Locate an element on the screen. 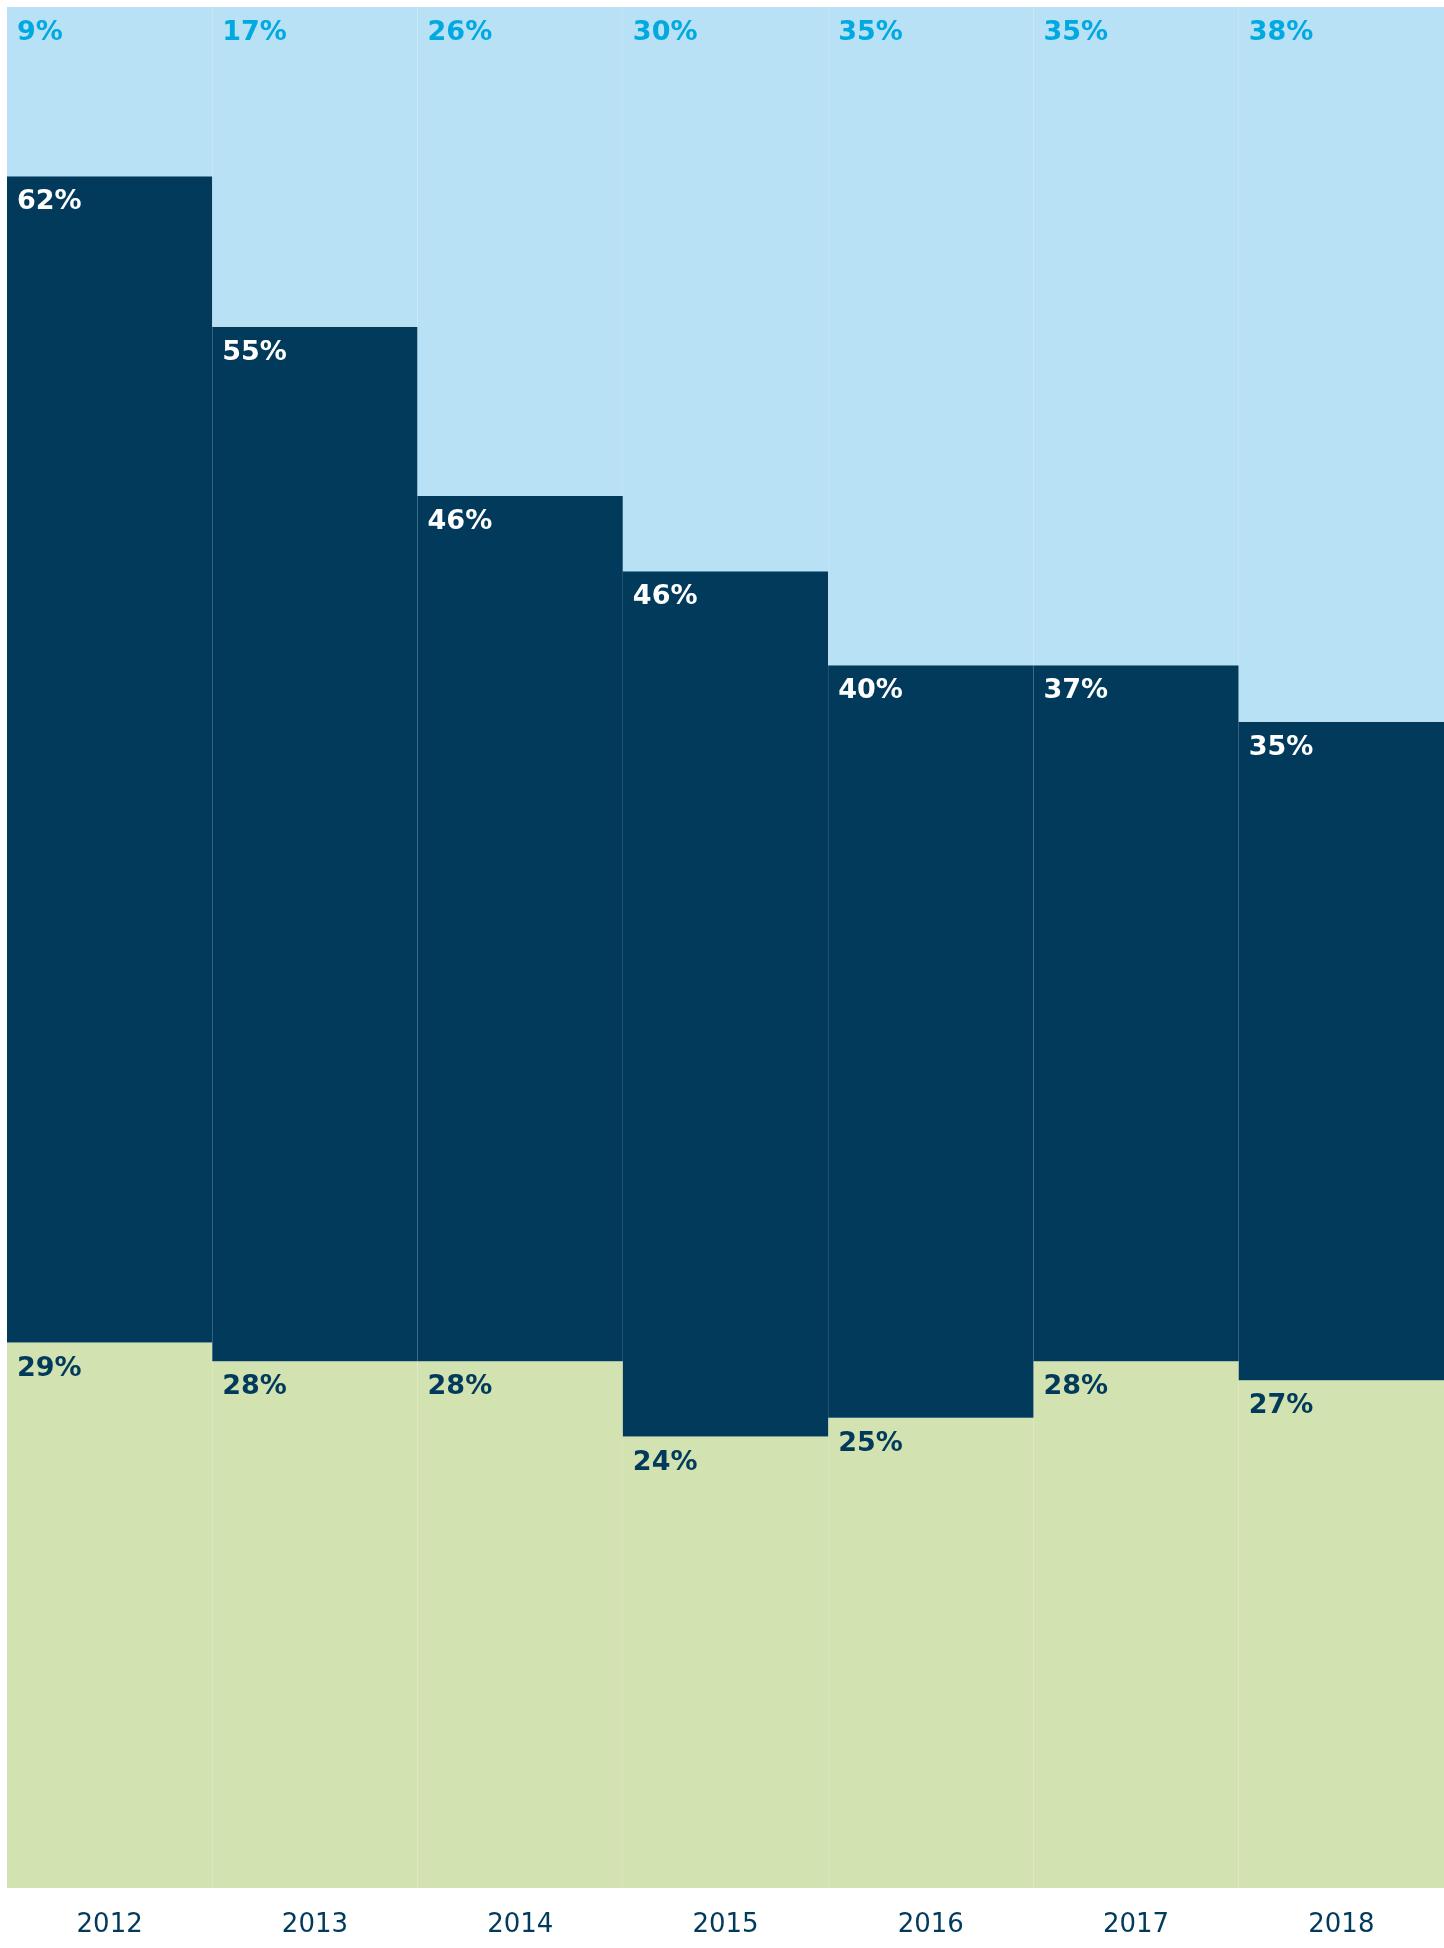 The height and width of the screenshot is (1948, 1444). data-label: 25% is located at coordinates (870, 1441).